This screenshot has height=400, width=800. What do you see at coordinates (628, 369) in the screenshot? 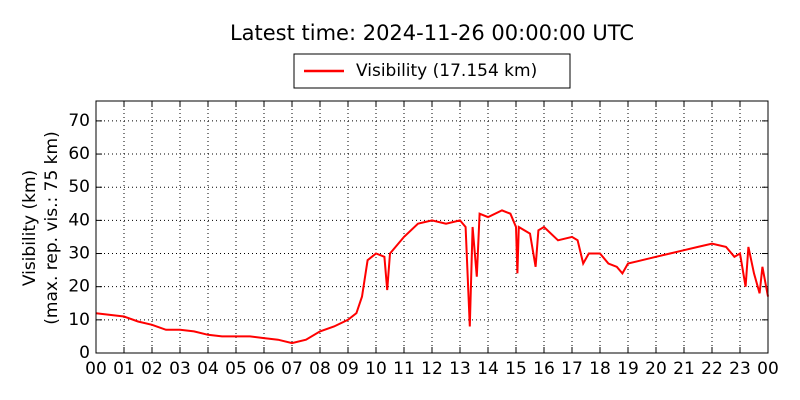
I see `x-tick-label: 19` at bounding box center [628, 369].